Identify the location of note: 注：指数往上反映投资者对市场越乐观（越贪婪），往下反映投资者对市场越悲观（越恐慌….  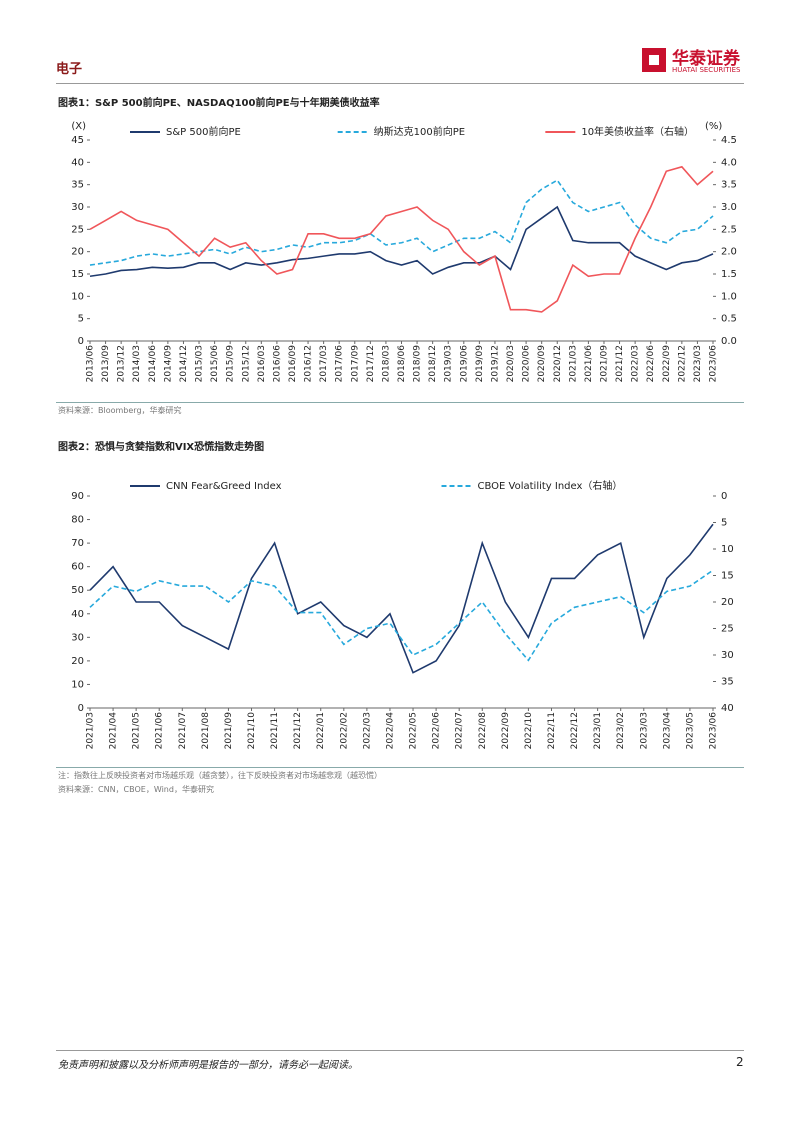
(220, 775).